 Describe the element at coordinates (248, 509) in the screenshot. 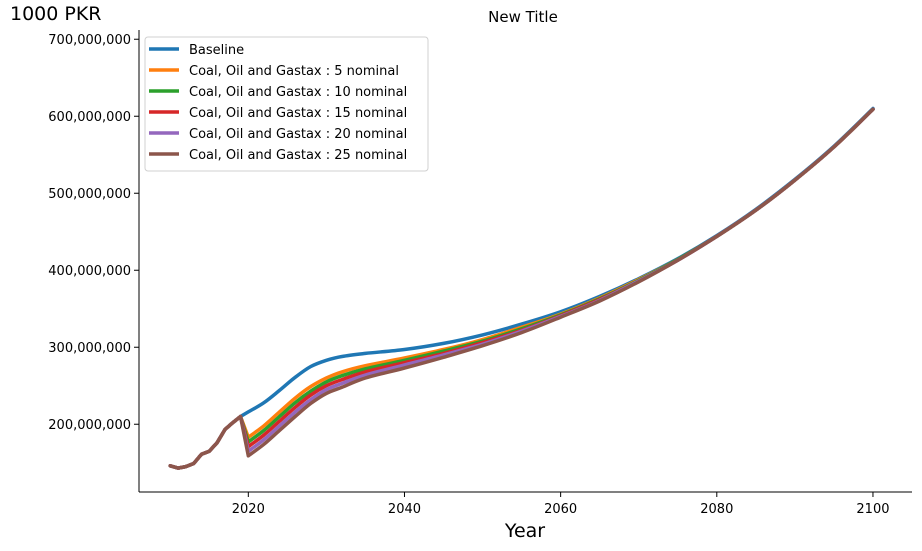

I see `x-tick-label: 2020` at that location.